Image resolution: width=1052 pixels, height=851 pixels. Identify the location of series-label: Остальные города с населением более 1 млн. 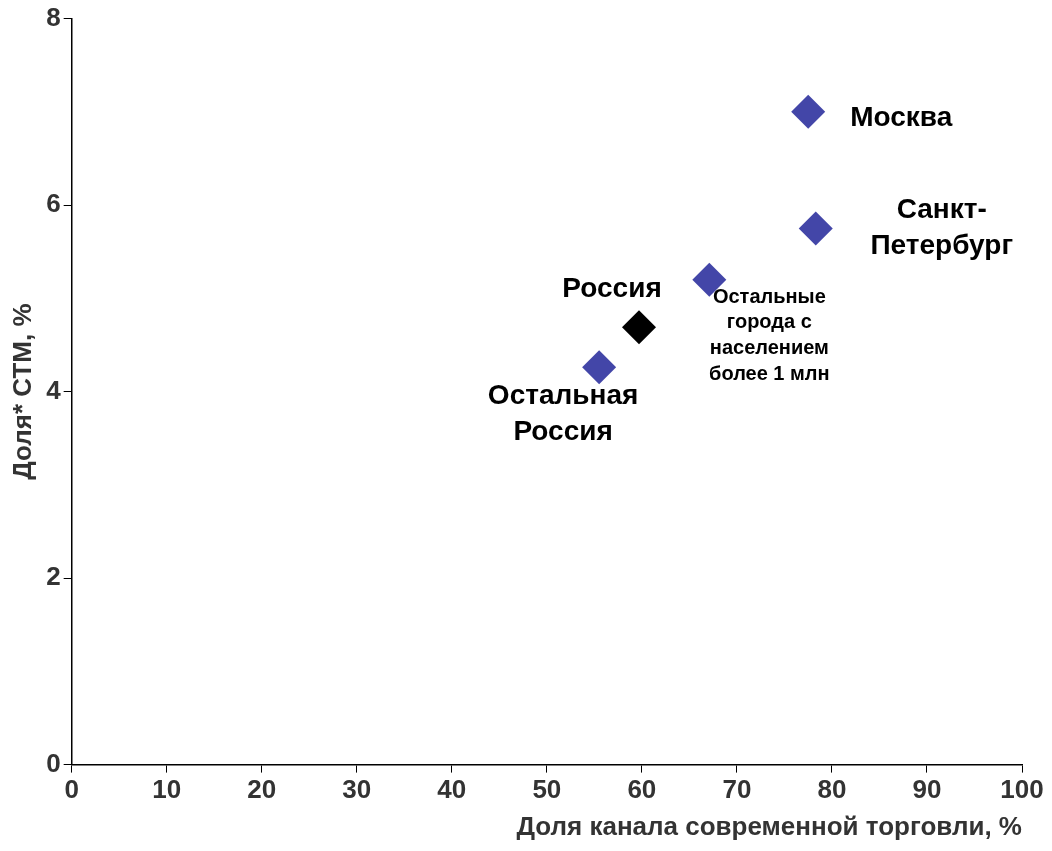
(769, 334).